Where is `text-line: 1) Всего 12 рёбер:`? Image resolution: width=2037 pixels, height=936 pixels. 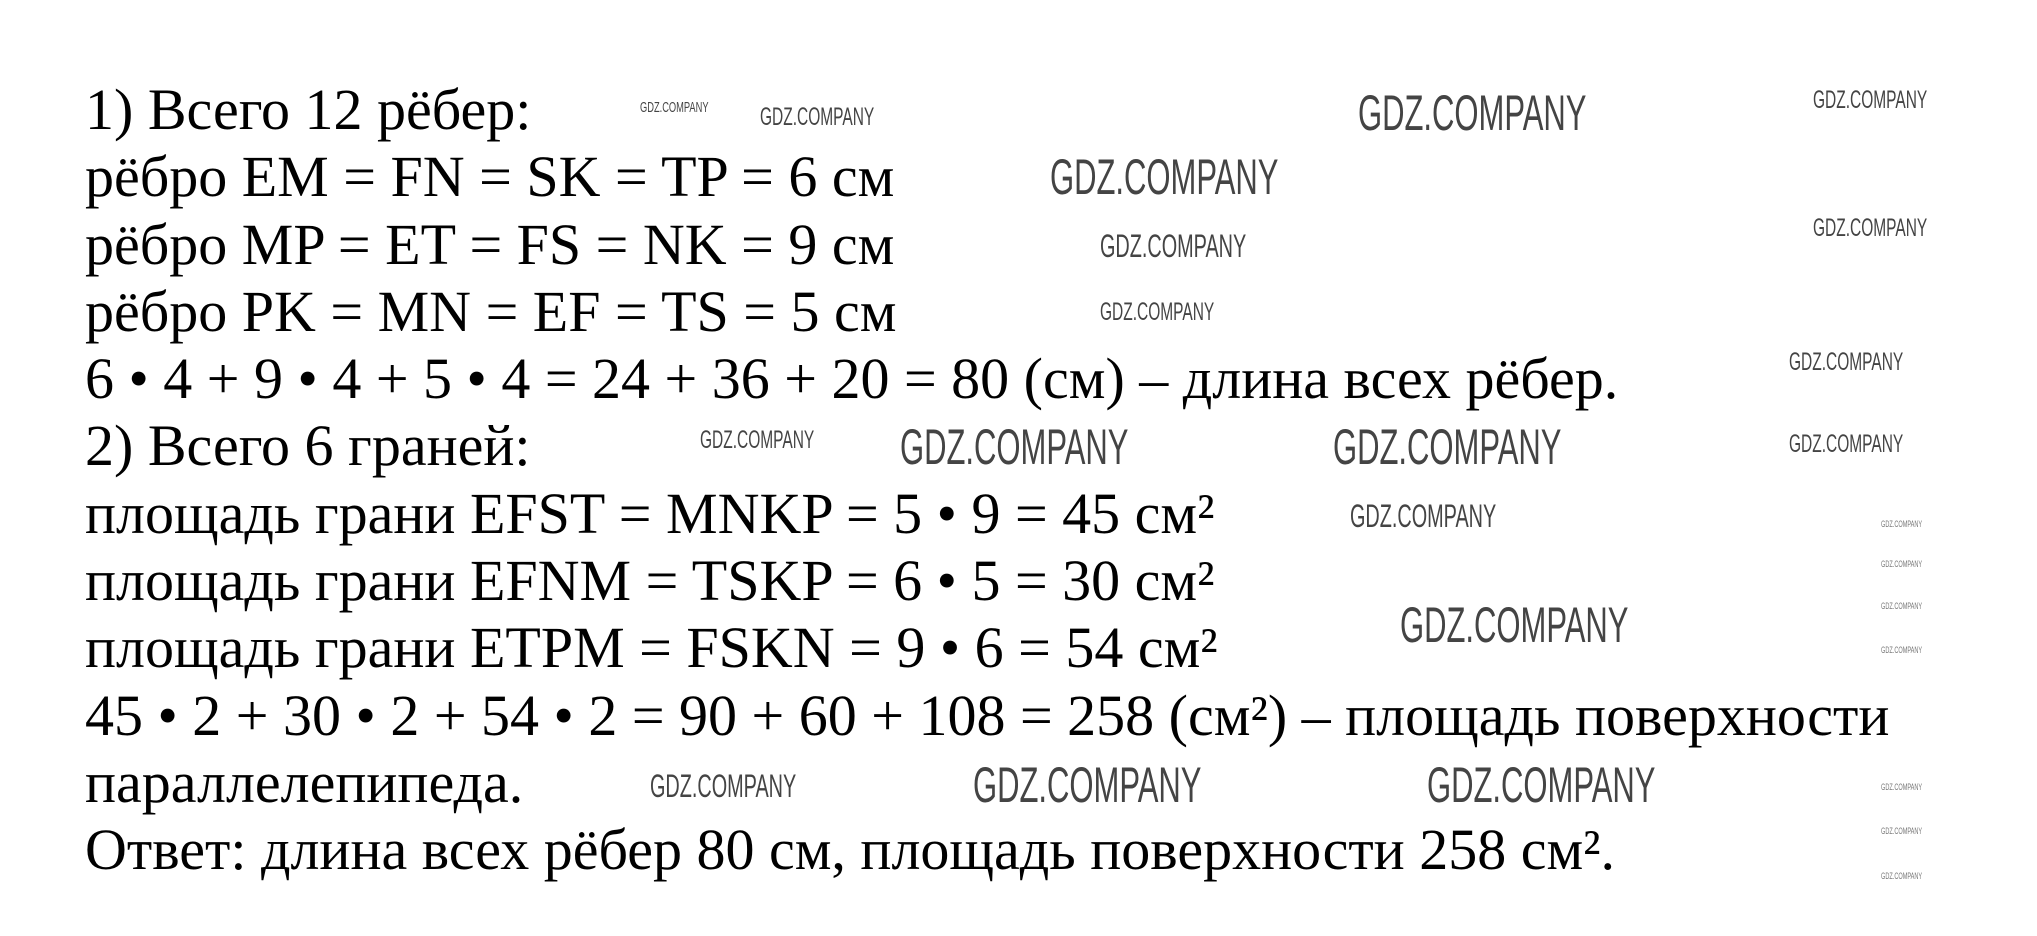
text-line: 1) Всего 12 рёбер: is located at coordinates (308, 109).